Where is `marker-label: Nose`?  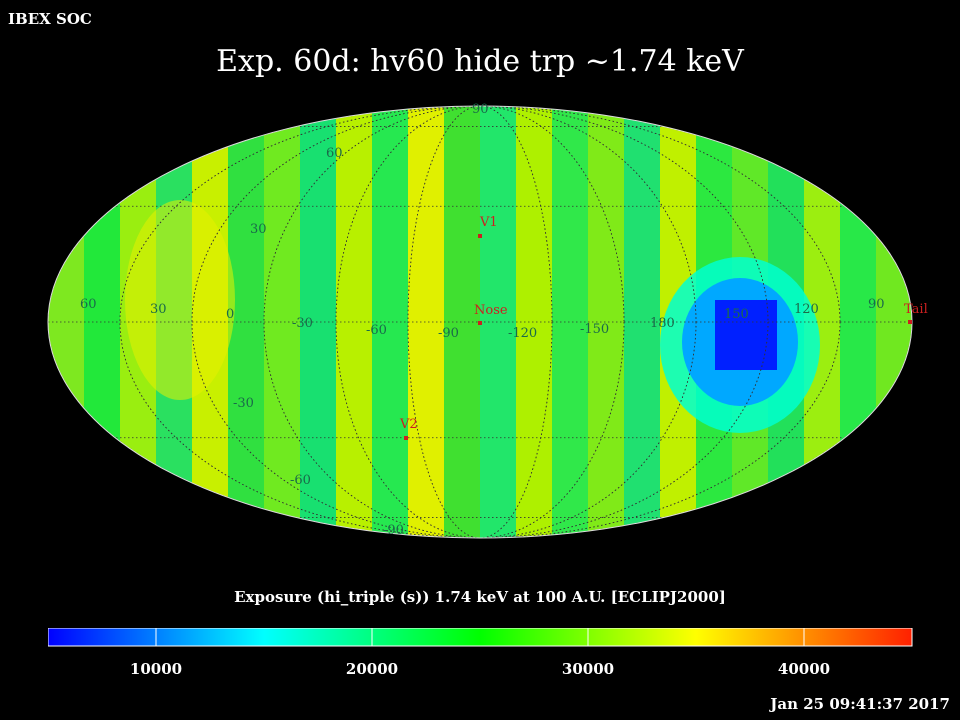 marker-label: Nose is located at coordinates (491, 310).